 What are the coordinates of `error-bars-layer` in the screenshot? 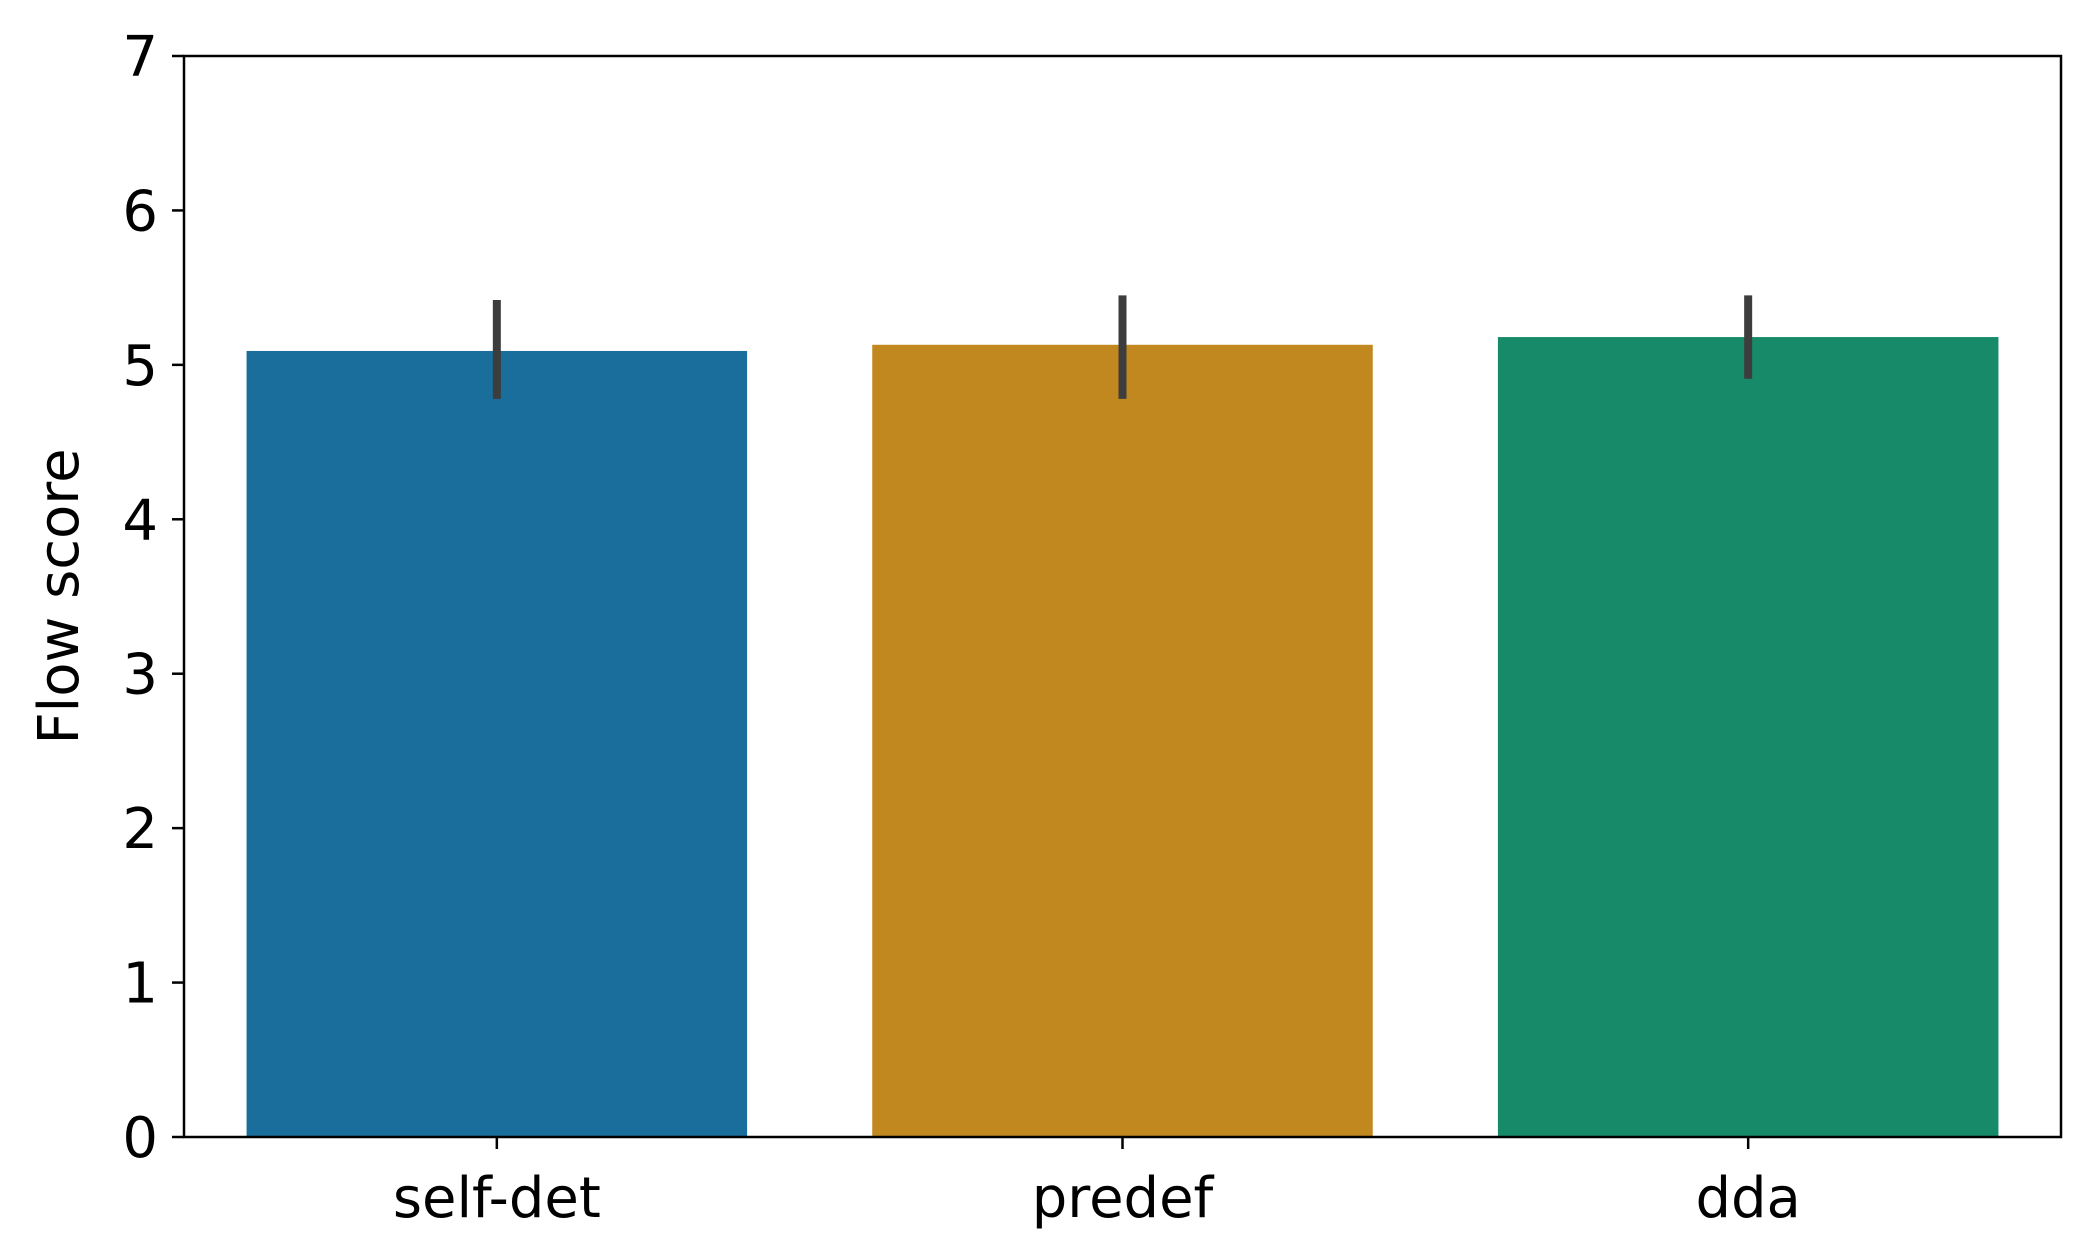 It's located at (1122, 347).